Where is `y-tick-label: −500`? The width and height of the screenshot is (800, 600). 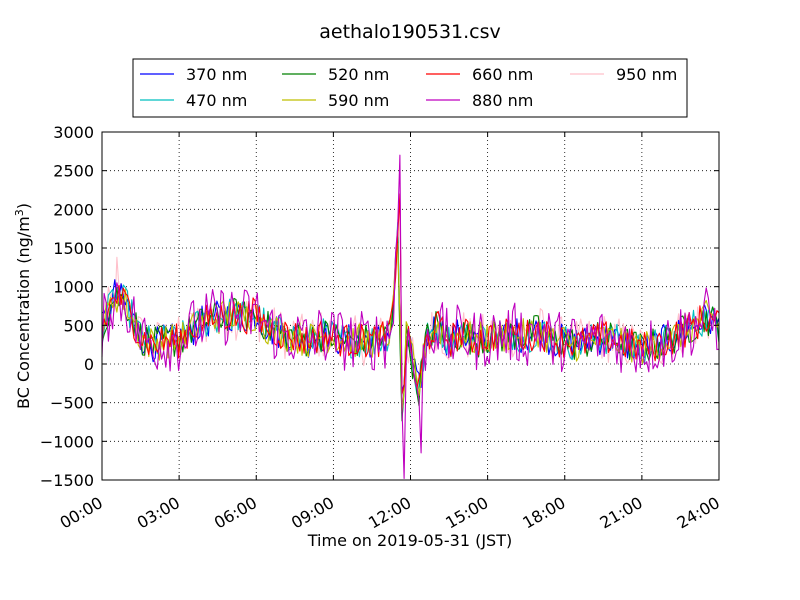
y-tick-label: −500 is located at coordinates (72, 403).